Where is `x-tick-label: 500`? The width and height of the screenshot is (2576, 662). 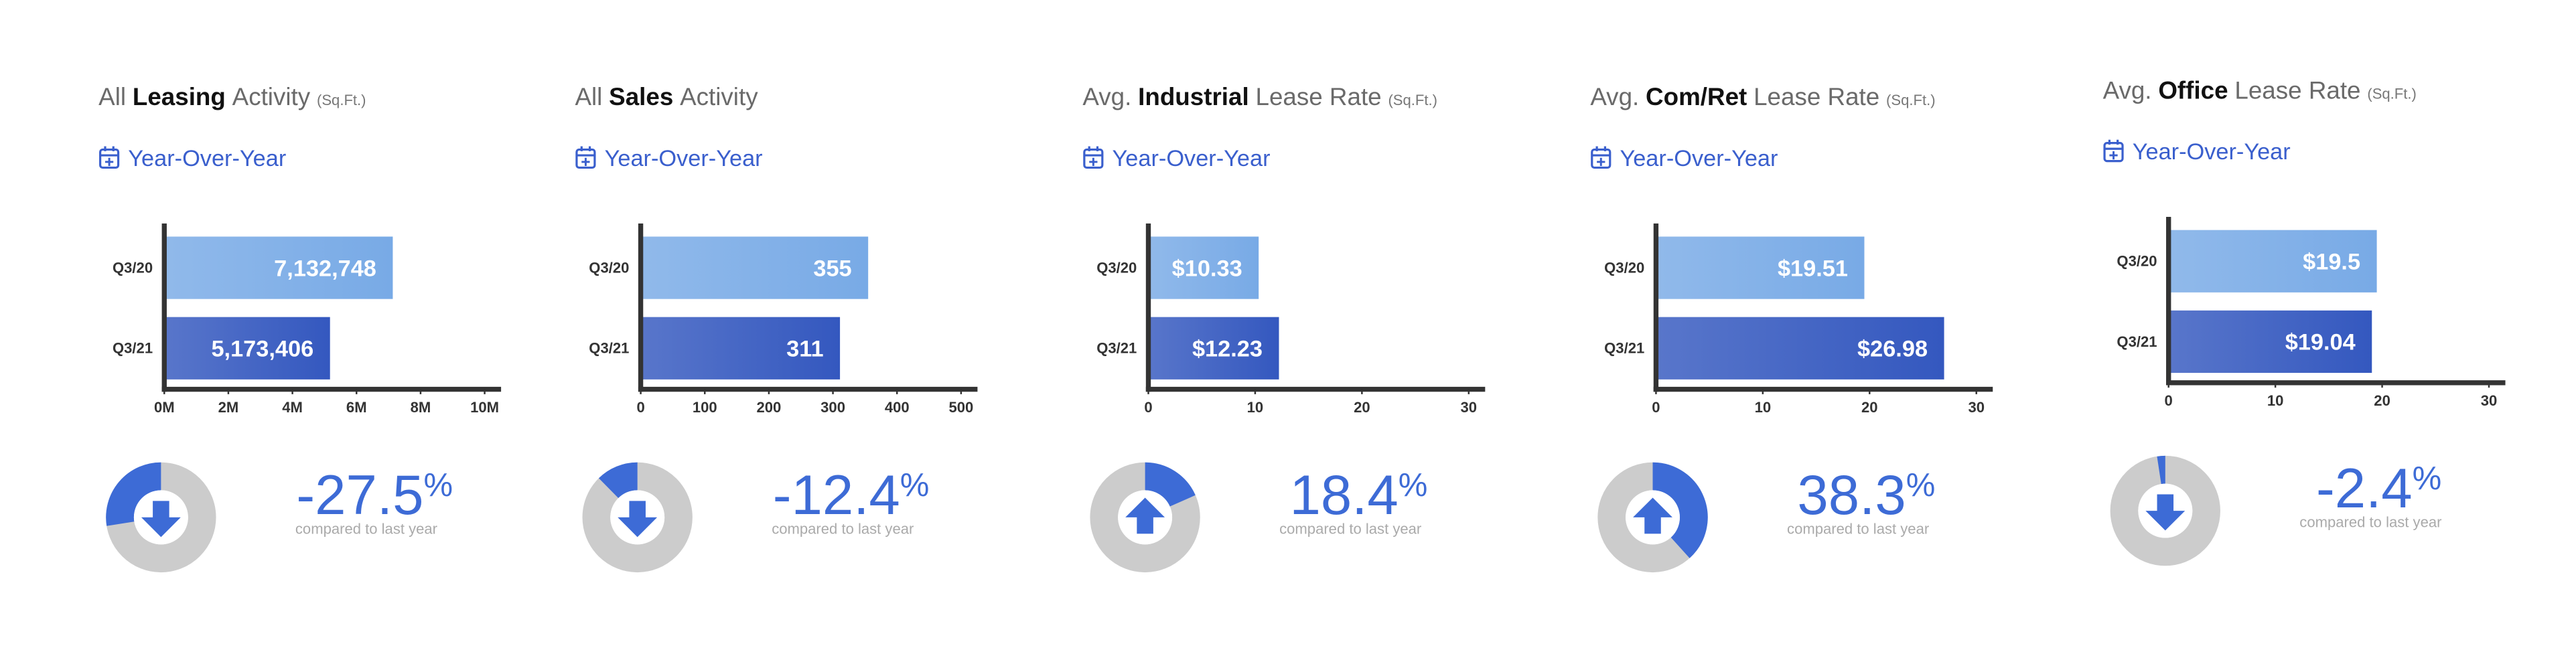 x-tick-label: 500 is located at coordinates (960, 408).